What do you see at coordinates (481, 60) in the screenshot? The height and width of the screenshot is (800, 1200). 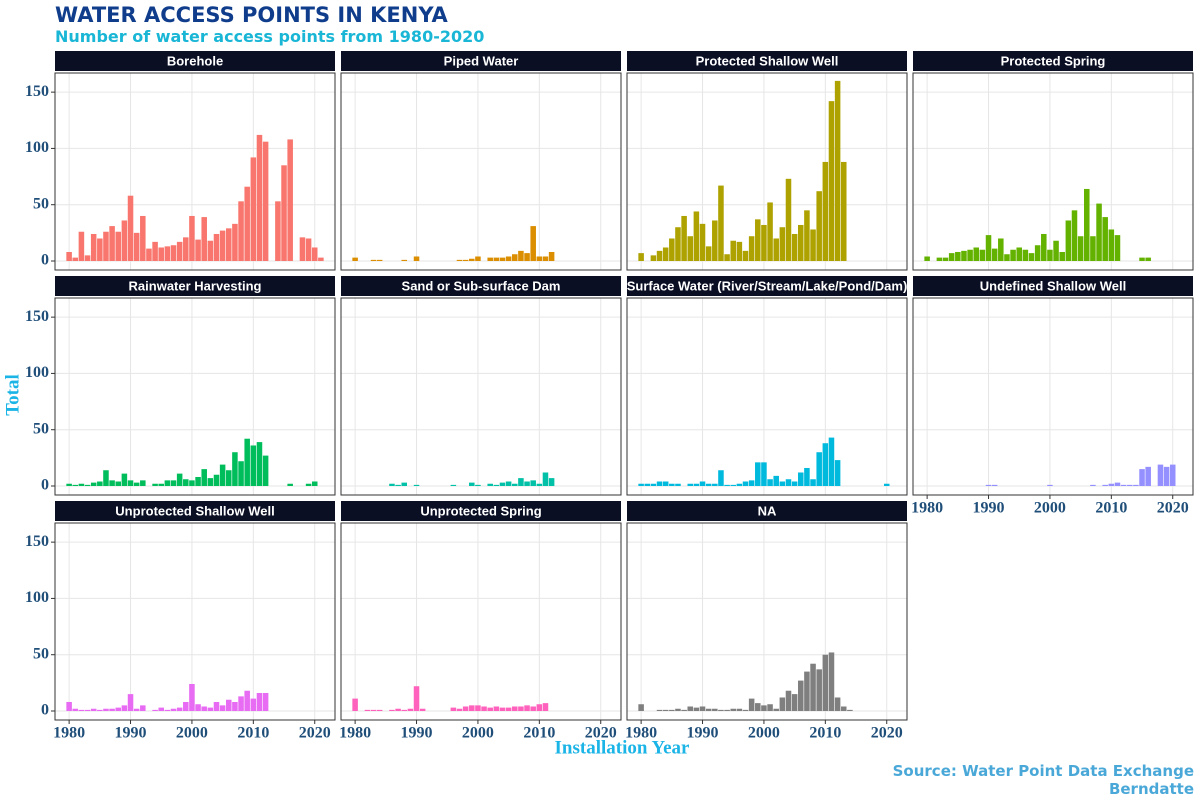 I see `strip-label: Piped Water` at bounding box center [481, 60].